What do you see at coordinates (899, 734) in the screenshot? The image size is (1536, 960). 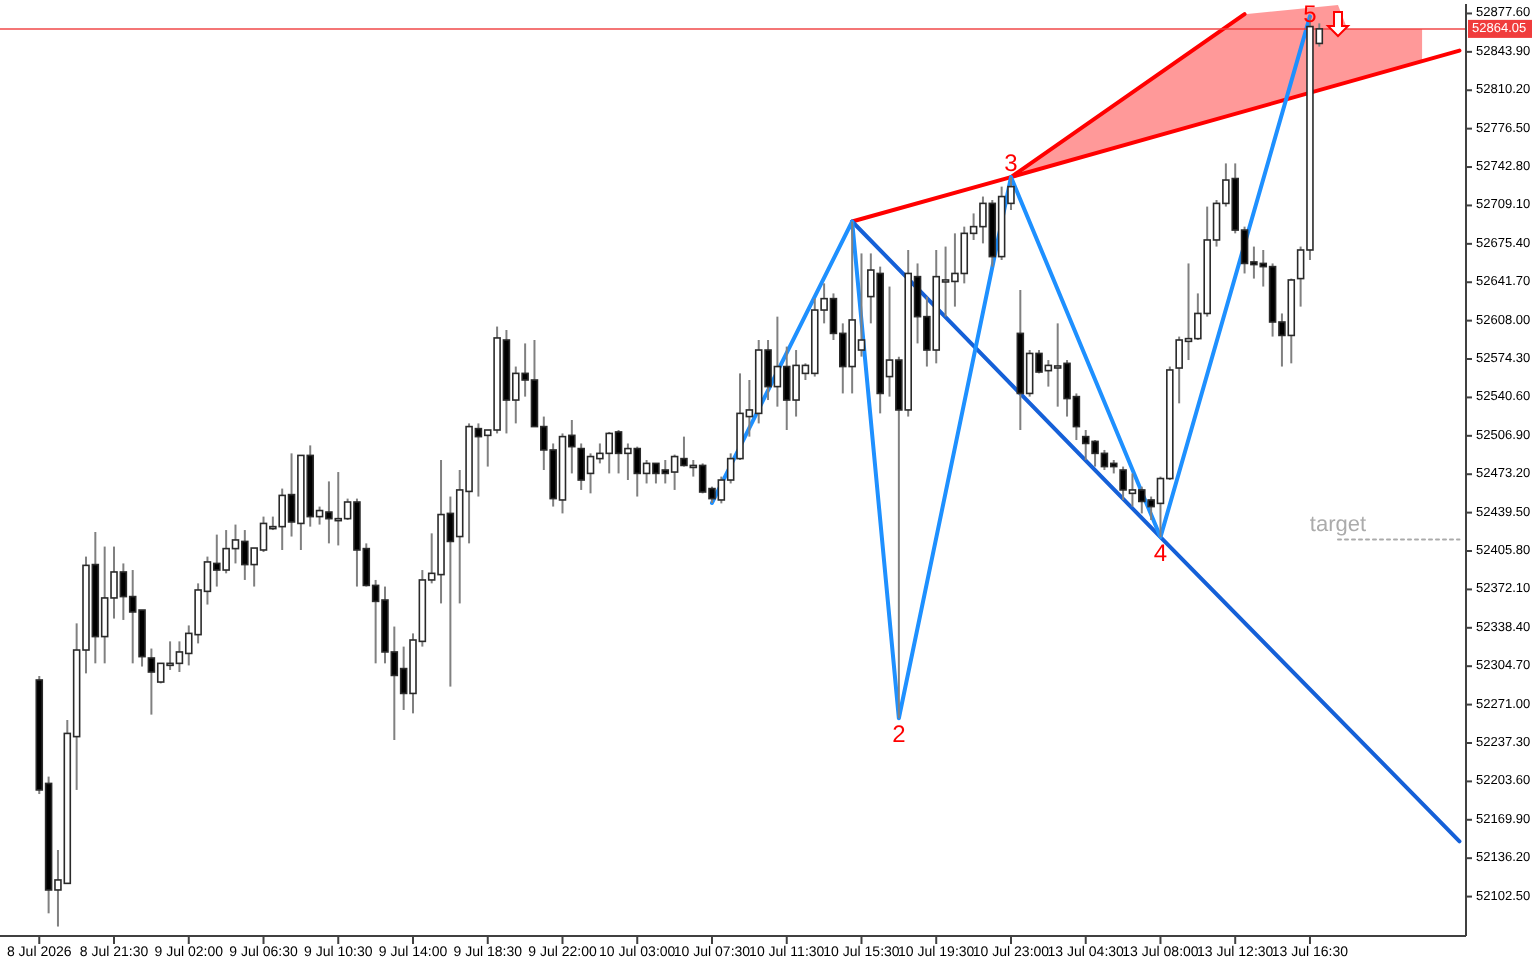 I see `annotation: 2` at bounding box center [899, 734].